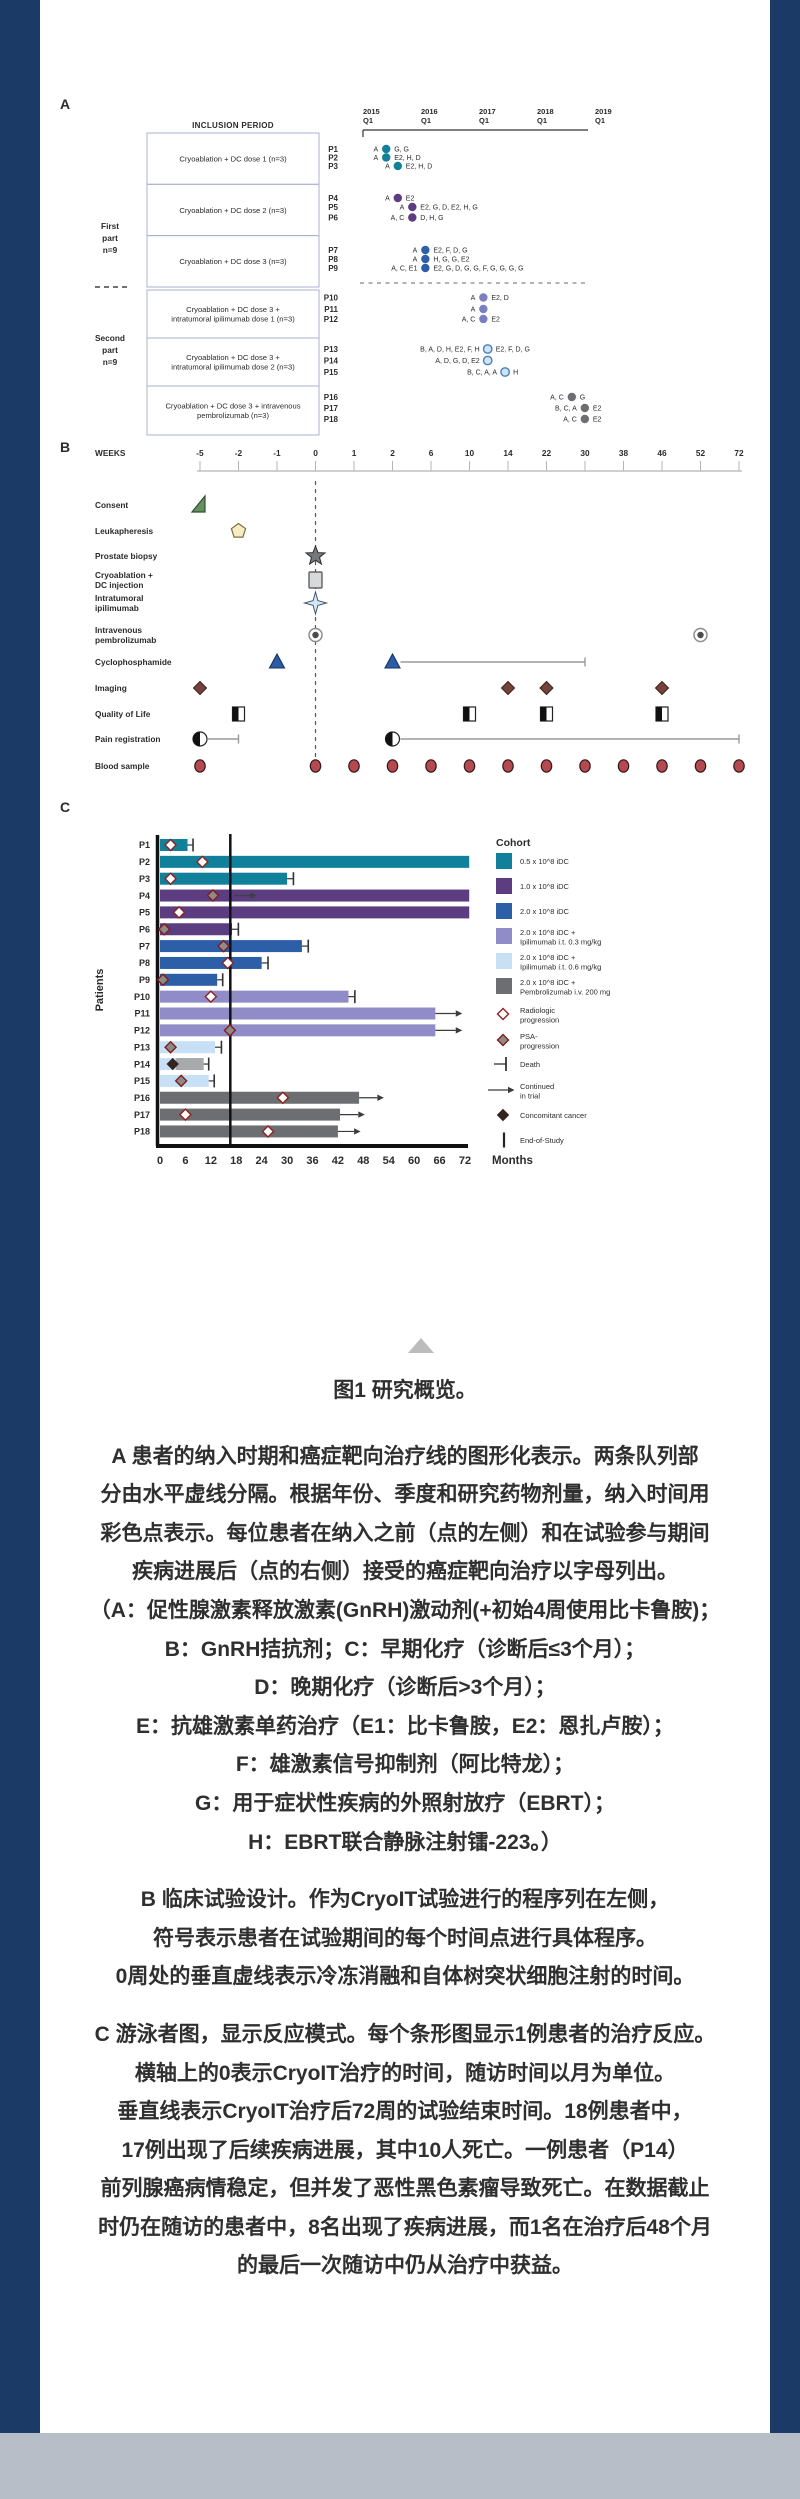  I want to click on swimmer-row: P2, so click(304, 861).